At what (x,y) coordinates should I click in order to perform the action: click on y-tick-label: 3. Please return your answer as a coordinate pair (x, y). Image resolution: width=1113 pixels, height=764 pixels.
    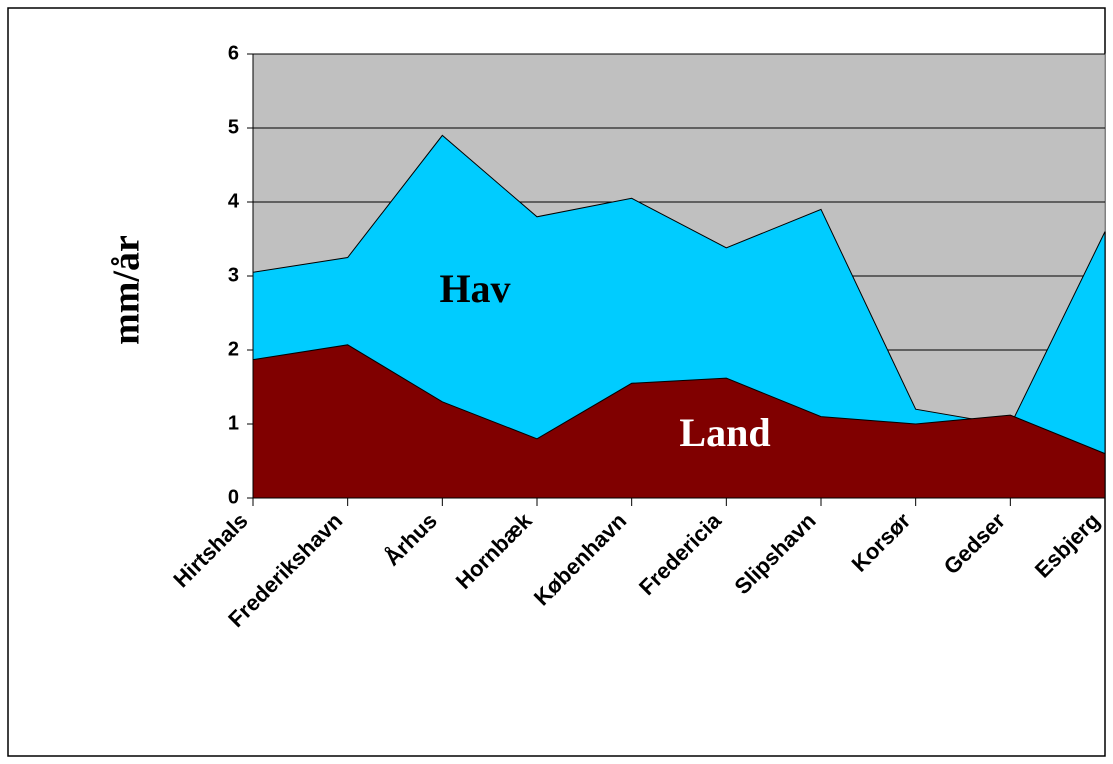
    Looking at the image, I should click on (233, 275).